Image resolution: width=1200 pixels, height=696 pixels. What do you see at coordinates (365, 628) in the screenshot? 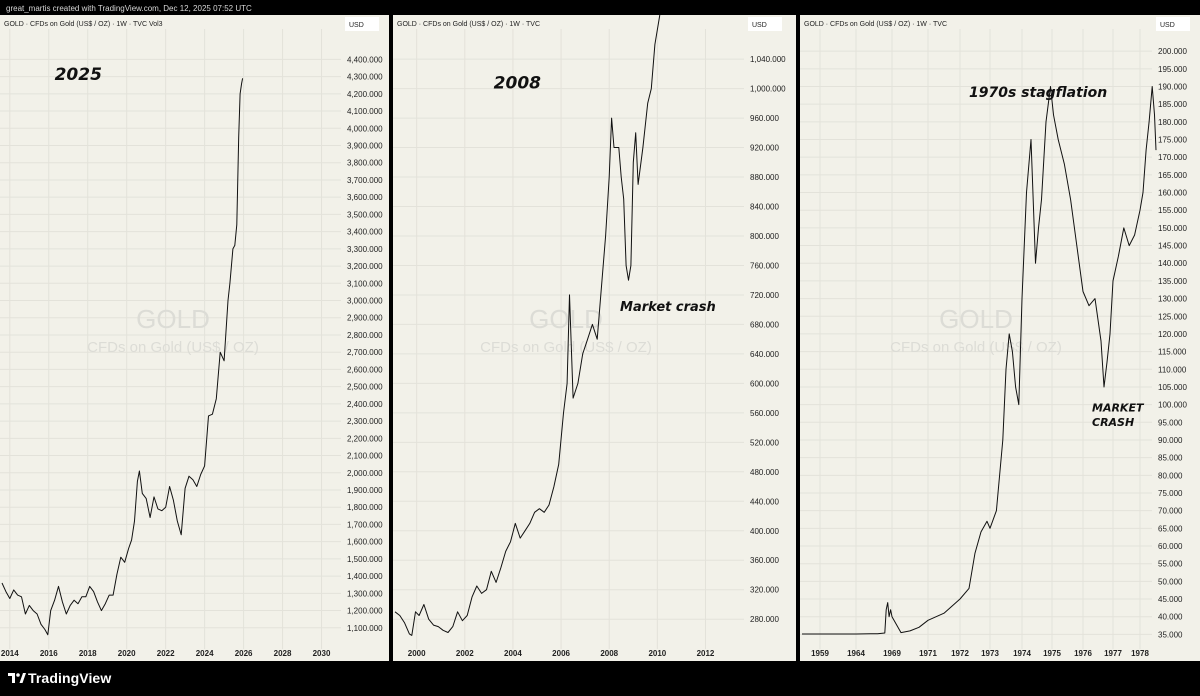
I see `y-tick-label: 1,100.000` at bounding box center [365, 628].